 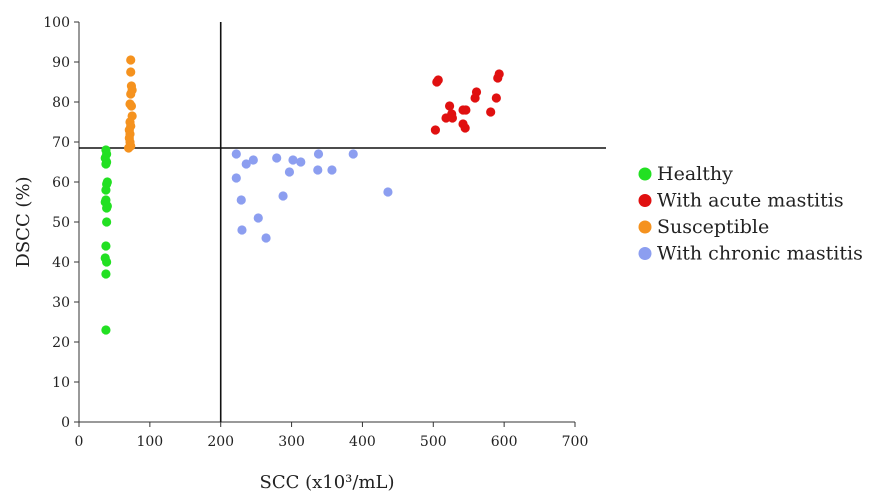 What do you see at coordinates (713, 227) in the screenshot?
I see `legend-label: Susceptible` at bounding box center [713, 227].